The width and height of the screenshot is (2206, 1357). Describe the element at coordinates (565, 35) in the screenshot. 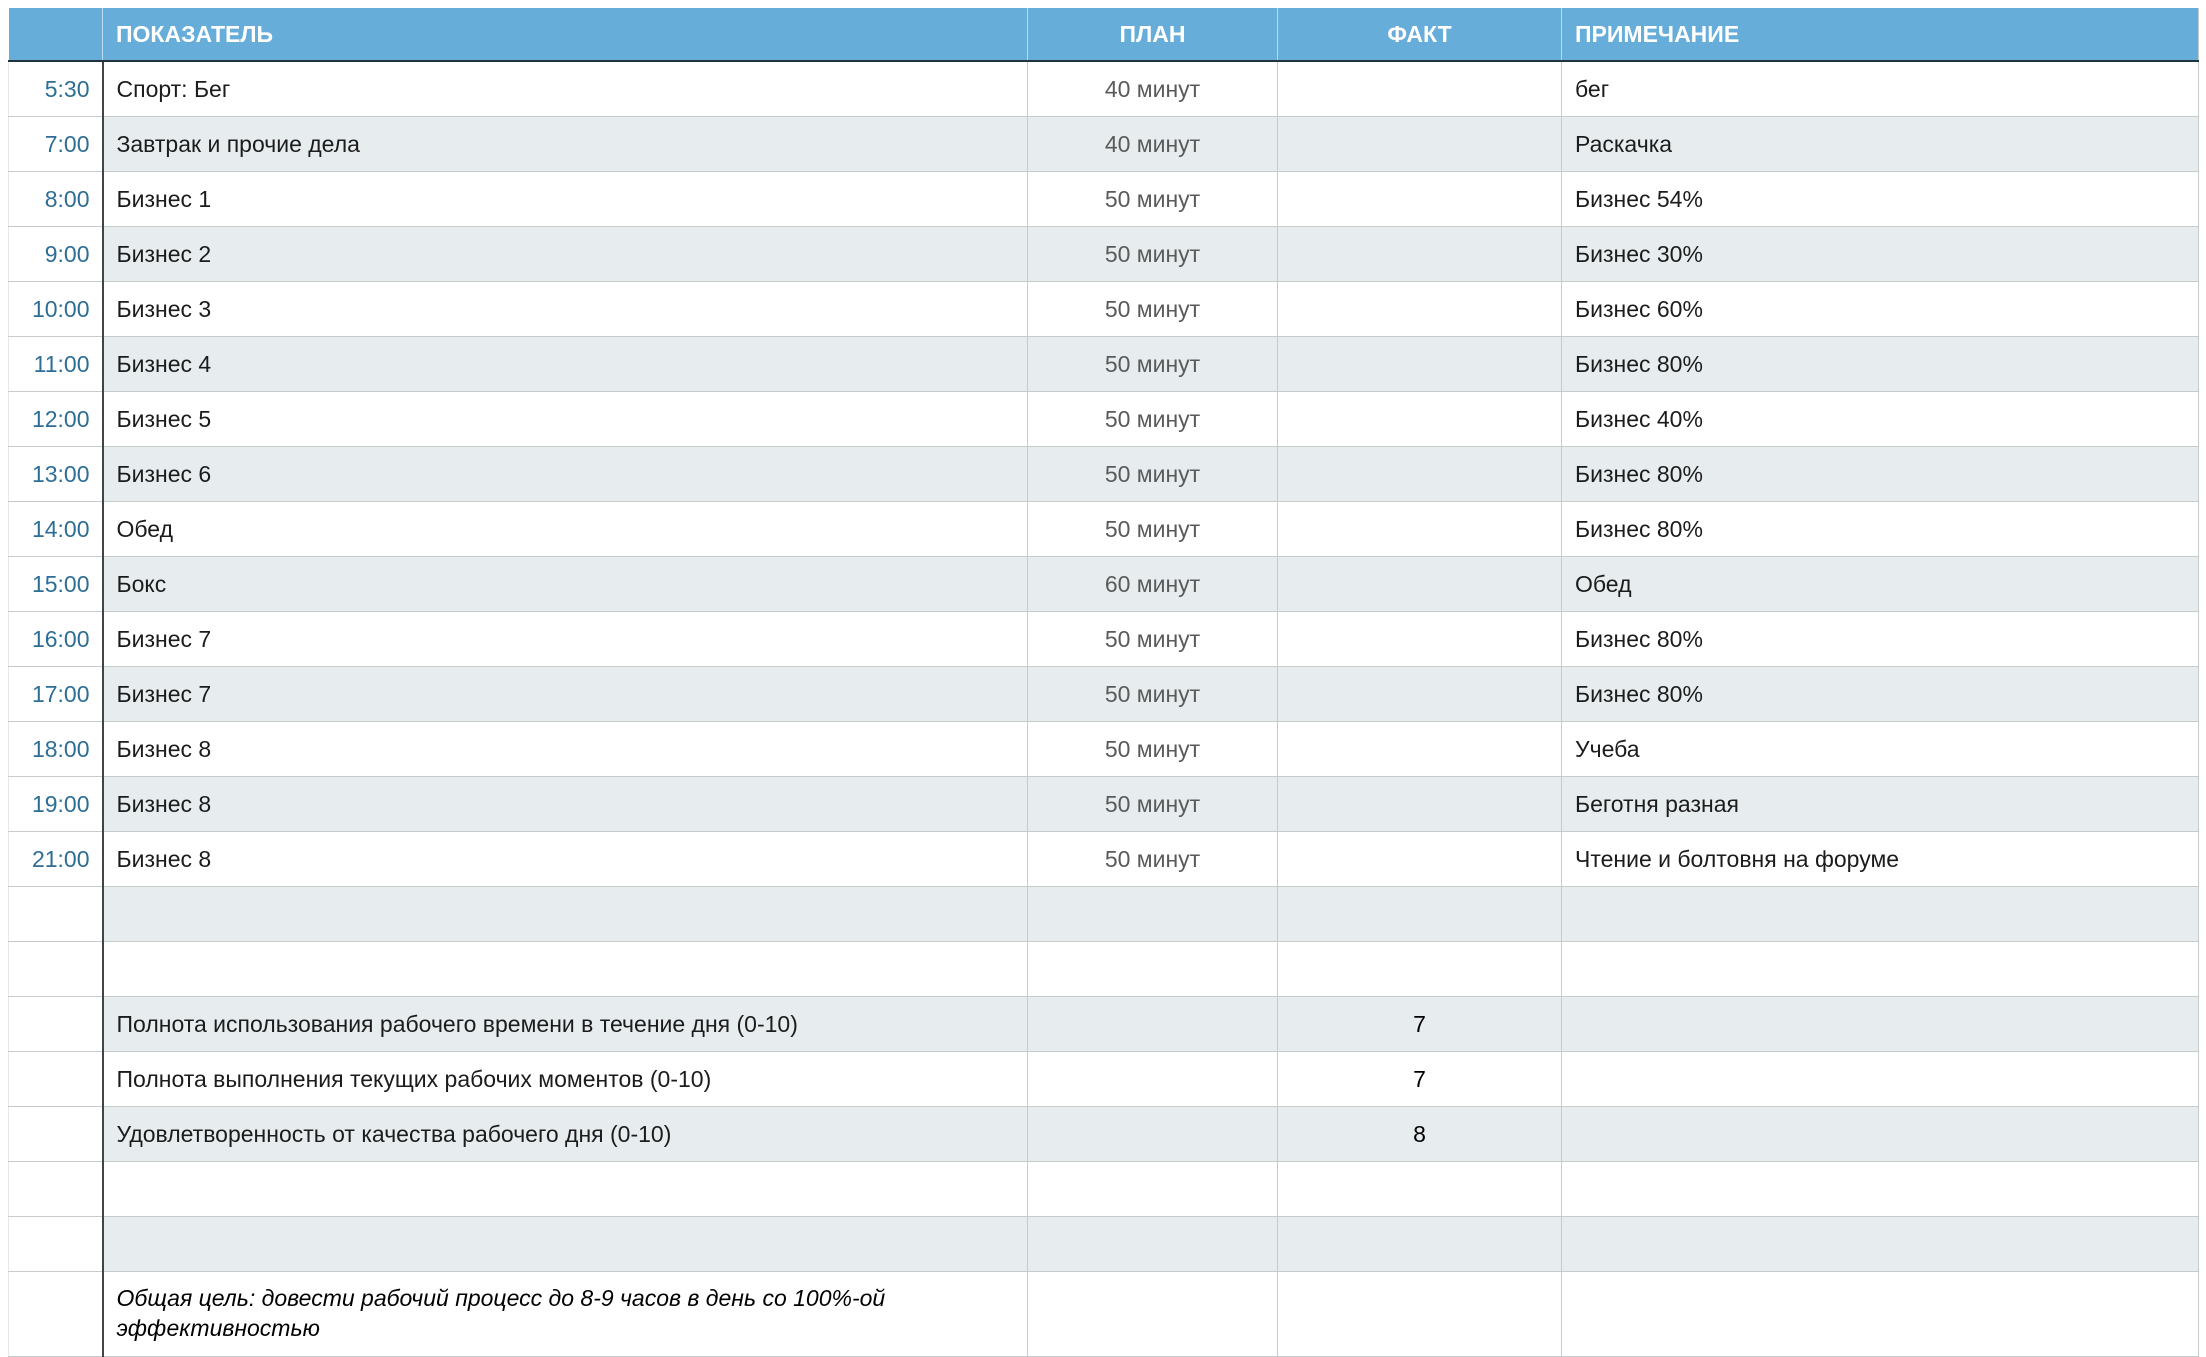

I see `indicator-column-header: ПОКАЗАТЕЛЬ` at that location.